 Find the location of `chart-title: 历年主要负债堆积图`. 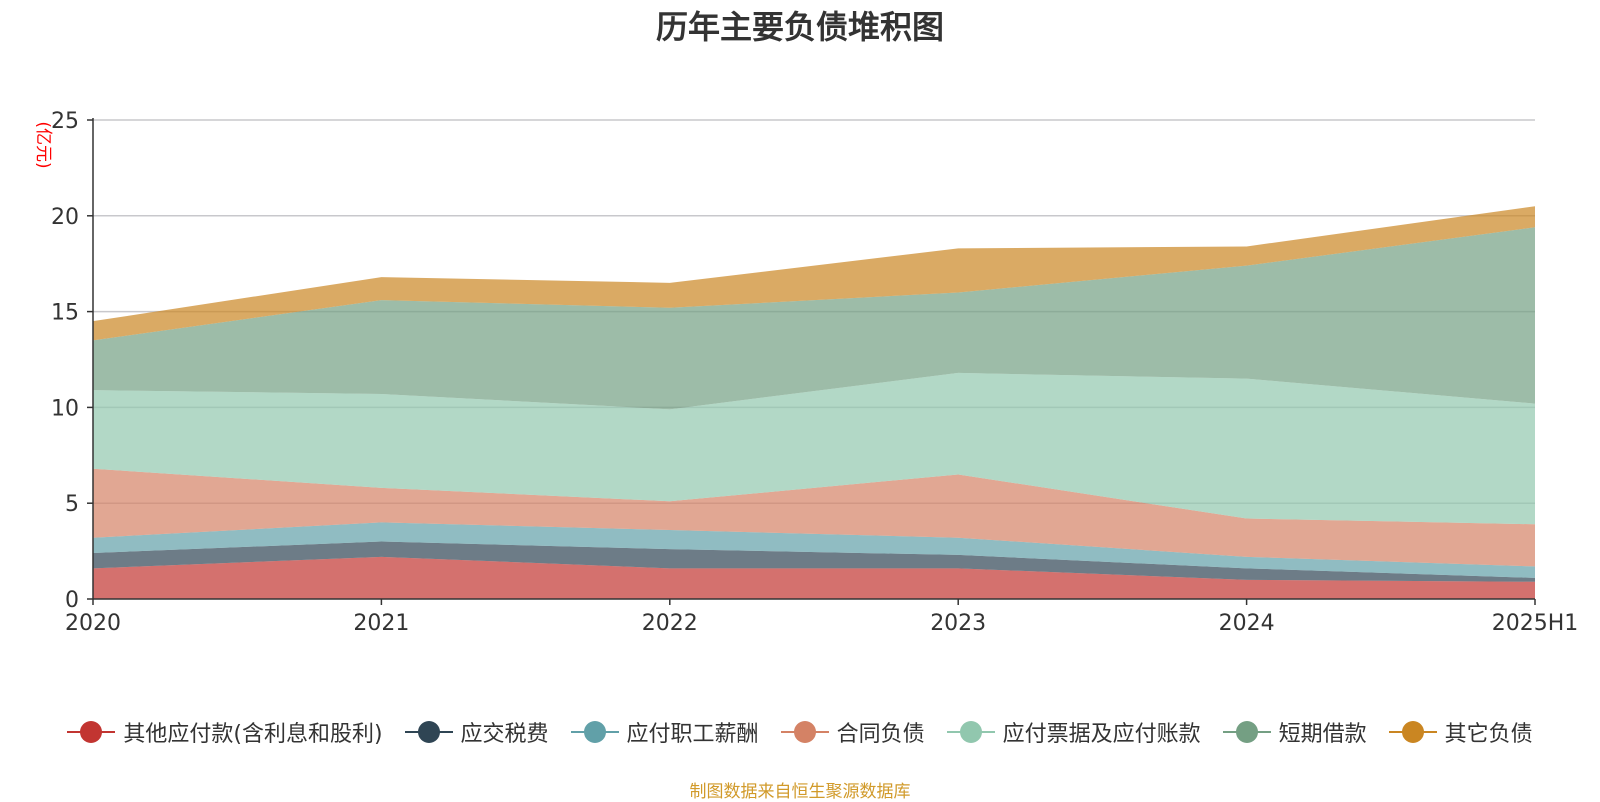

chart-title: 历年主要负债堆积图 is located at coordinates (799, 27).